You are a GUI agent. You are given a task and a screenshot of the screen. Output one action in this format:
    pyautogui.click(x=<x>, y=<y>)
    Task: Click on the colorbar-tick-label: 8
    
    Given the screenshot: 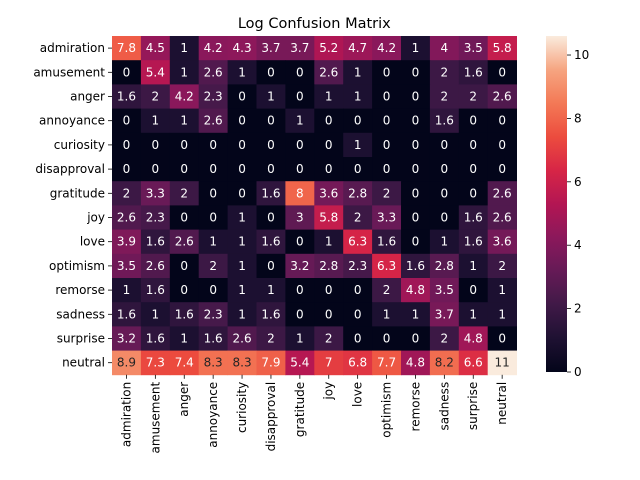 What is the action you would take?
    pyautogui.click(x=578, y=118)
    